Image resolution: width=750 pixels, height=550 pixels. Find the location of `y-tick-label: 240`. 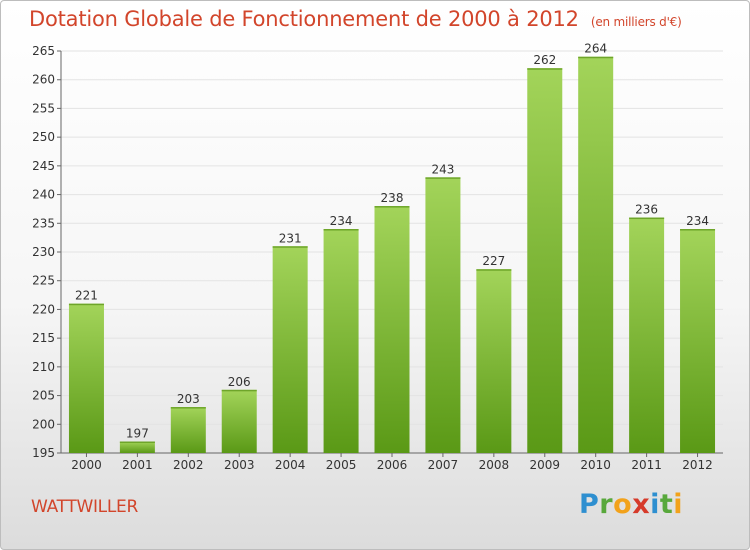

y-tick-label: 240 is located at coordinates (43, 195).